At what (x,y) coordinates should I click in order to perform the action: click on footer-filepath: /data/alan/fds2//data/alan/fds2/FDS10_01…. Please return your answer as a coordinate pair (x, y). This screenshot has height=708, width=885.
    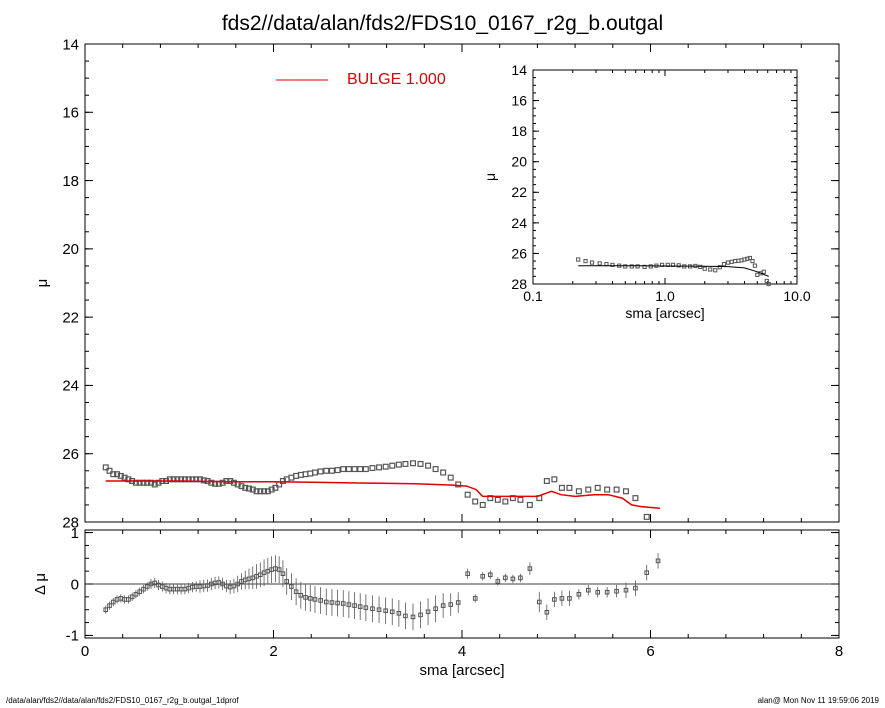
    Looking at the image, I should click on (122, 700).